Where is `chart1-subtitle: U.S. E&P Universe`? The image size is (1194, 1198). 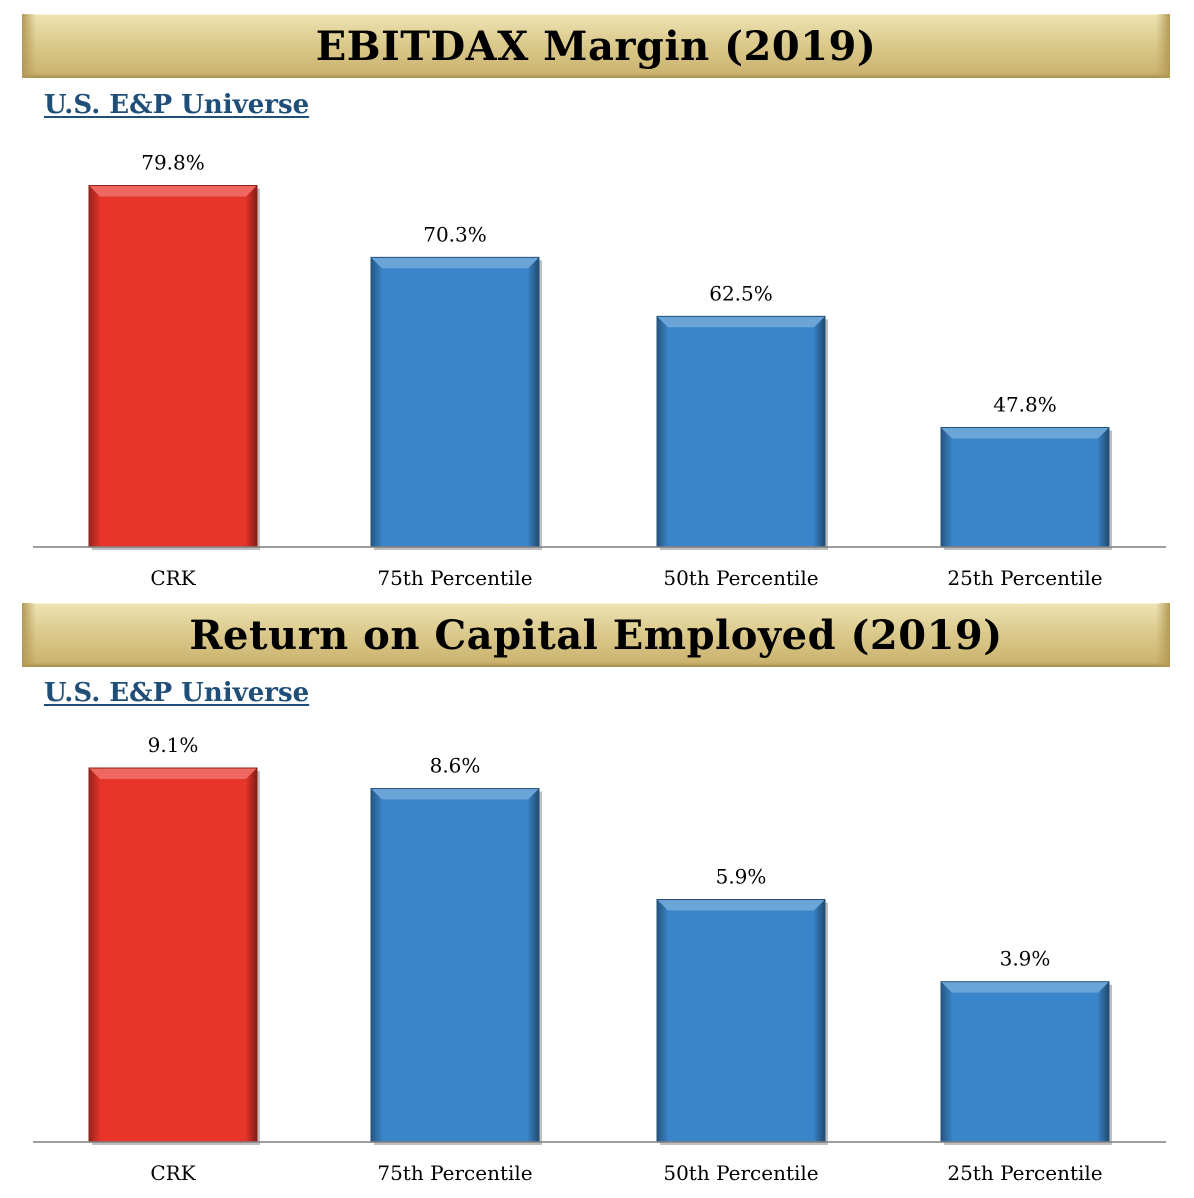
chart1-subtitle: U.S. E&P Universe is located at coordinates (176, 105).